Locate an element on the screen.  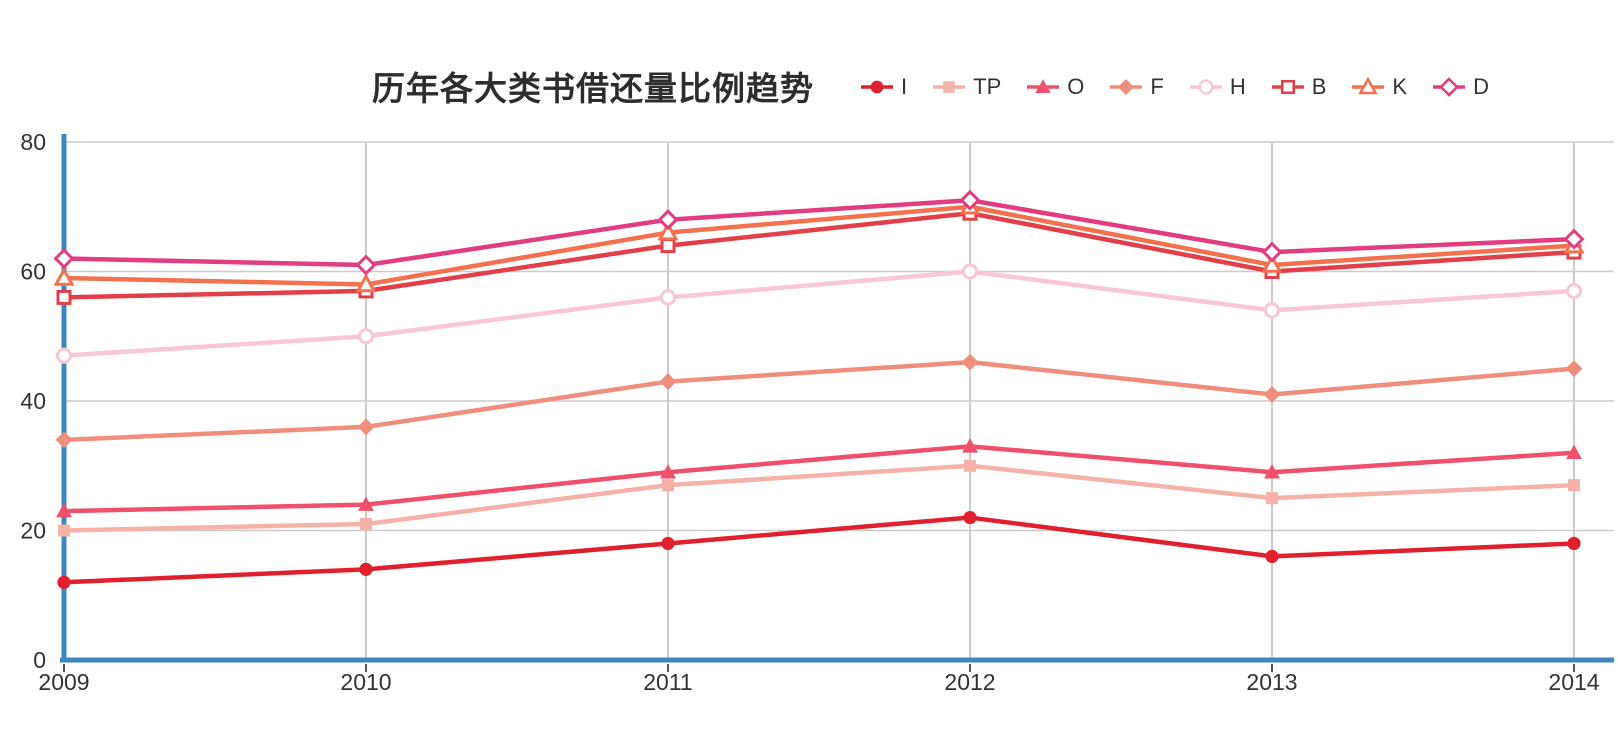
series-TP-line is located at coordinates (819, 498).